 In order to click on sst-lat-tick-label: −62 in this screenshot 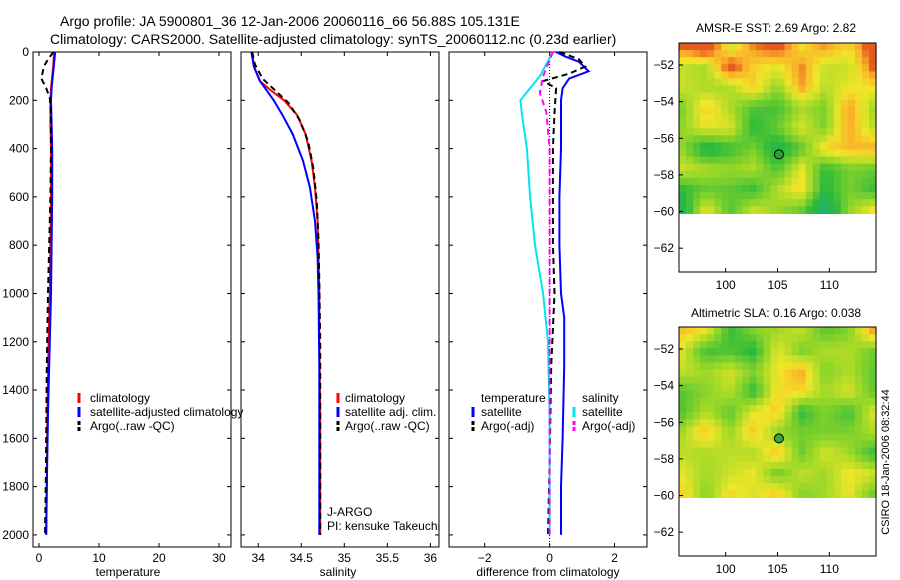, I will do `click(664, 248)`.